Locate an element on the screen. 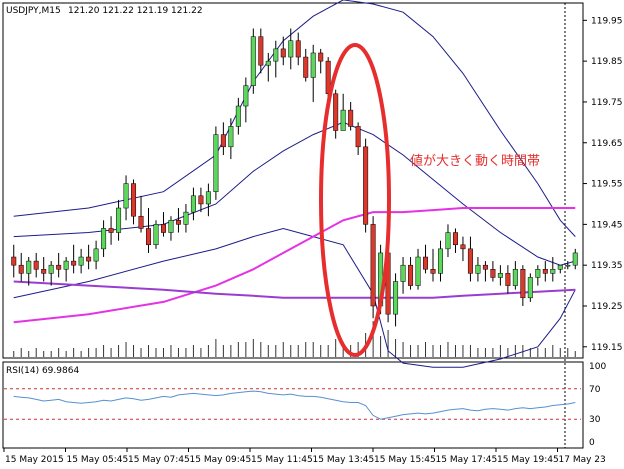  y-tick-label: 119.35 is located at coordinates (607, 266).